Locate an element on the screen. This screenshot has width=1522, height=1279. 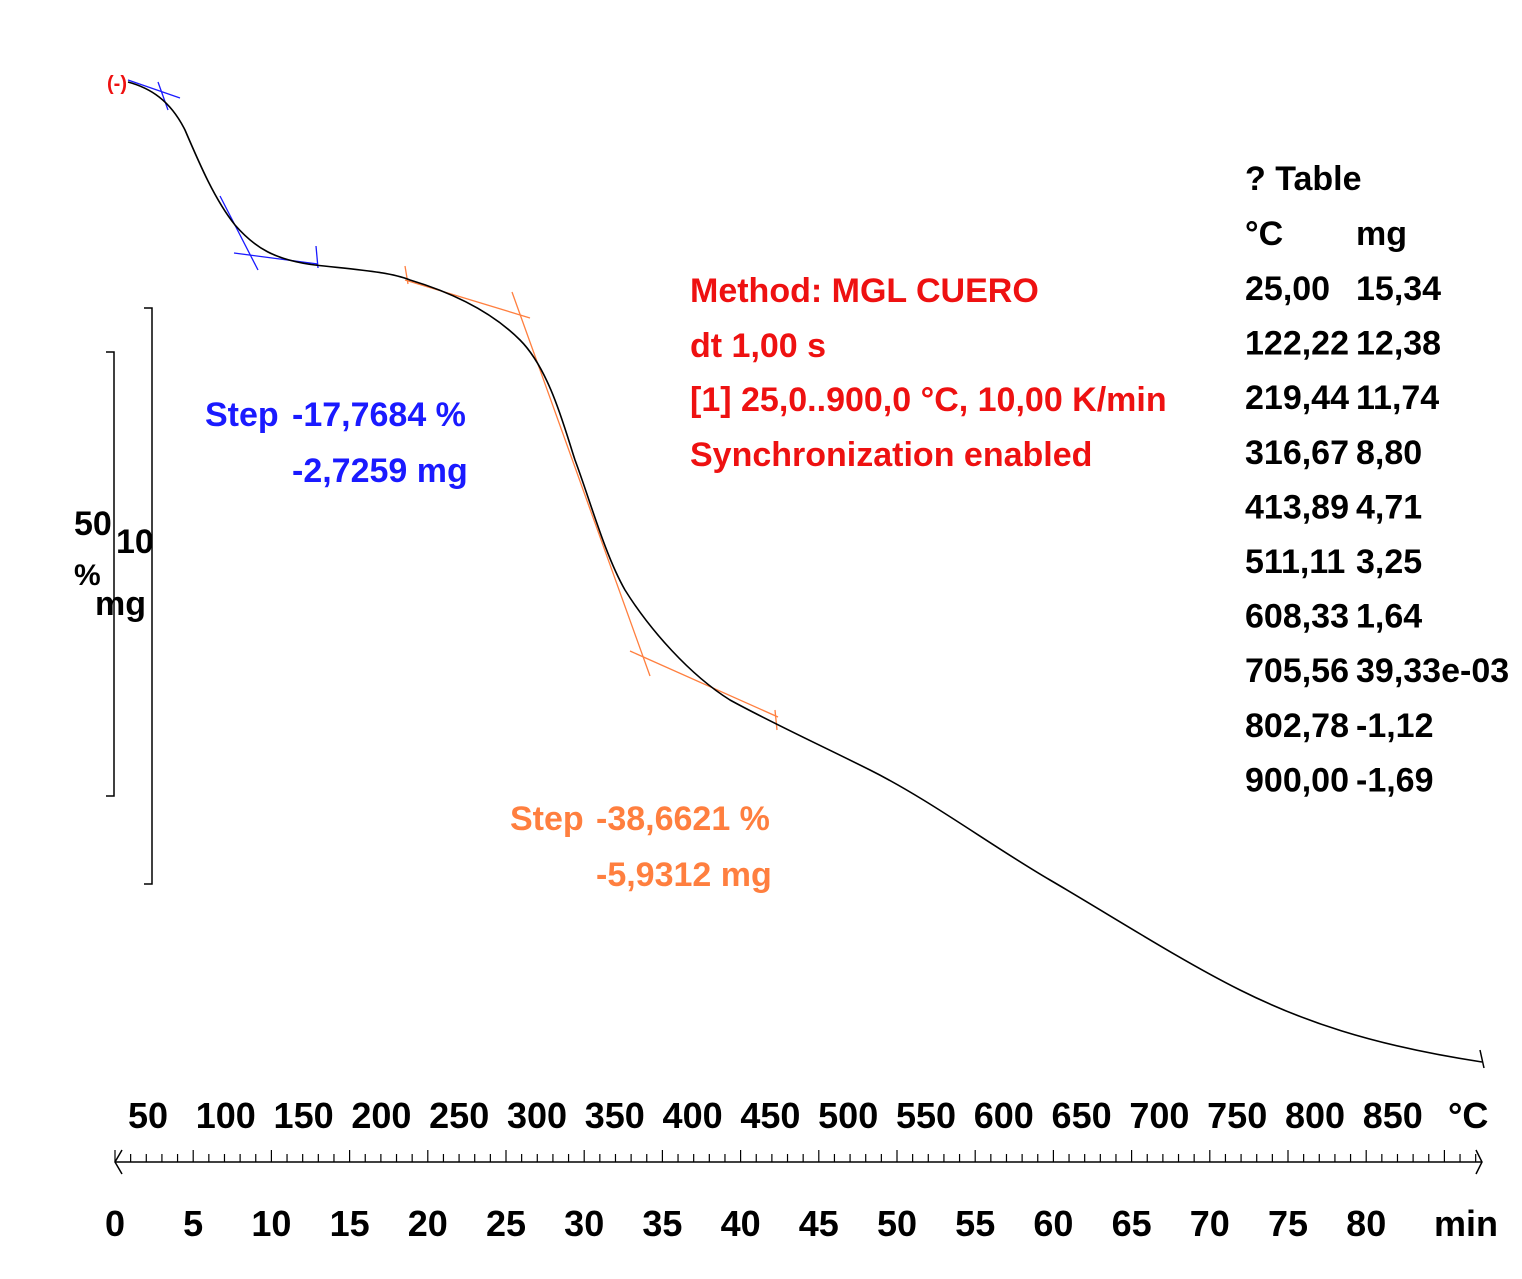
percent-scale-bar is located at coordinates (110, 574).